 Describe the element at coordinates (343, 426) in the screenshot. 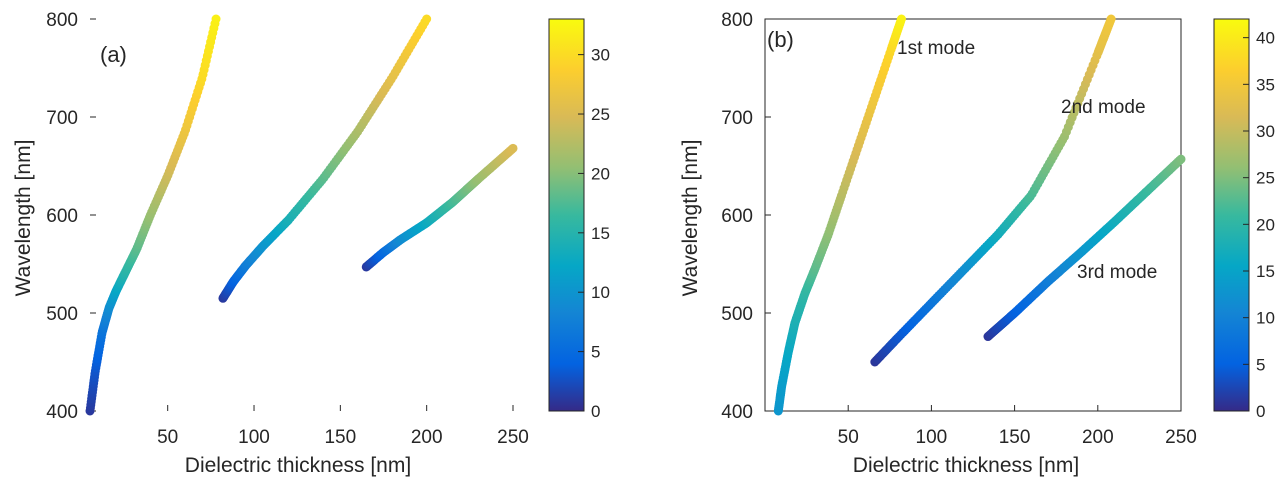

I see `panel-a-x-ticks: 50 100 150 200 250` at that location.